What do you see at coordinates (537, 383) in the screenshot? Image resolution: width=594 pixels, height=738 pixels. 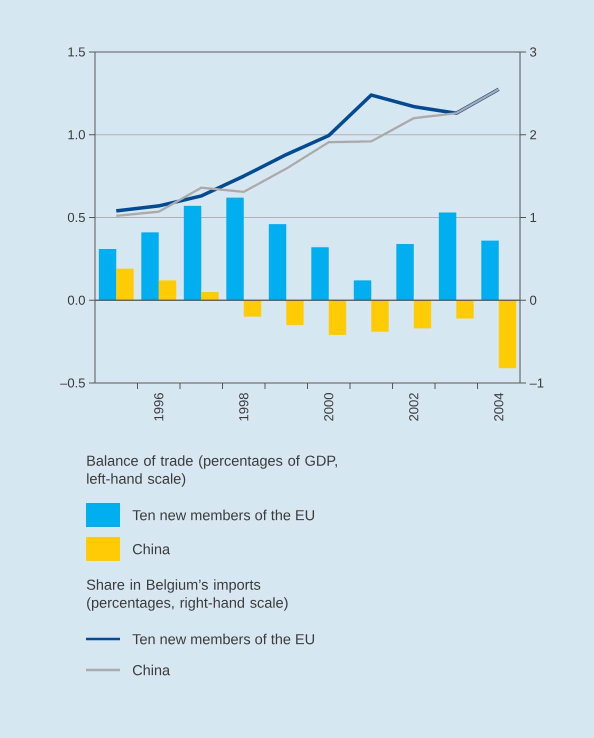 I see `y2-tick-label: –1` at bounding box center [537, 383].